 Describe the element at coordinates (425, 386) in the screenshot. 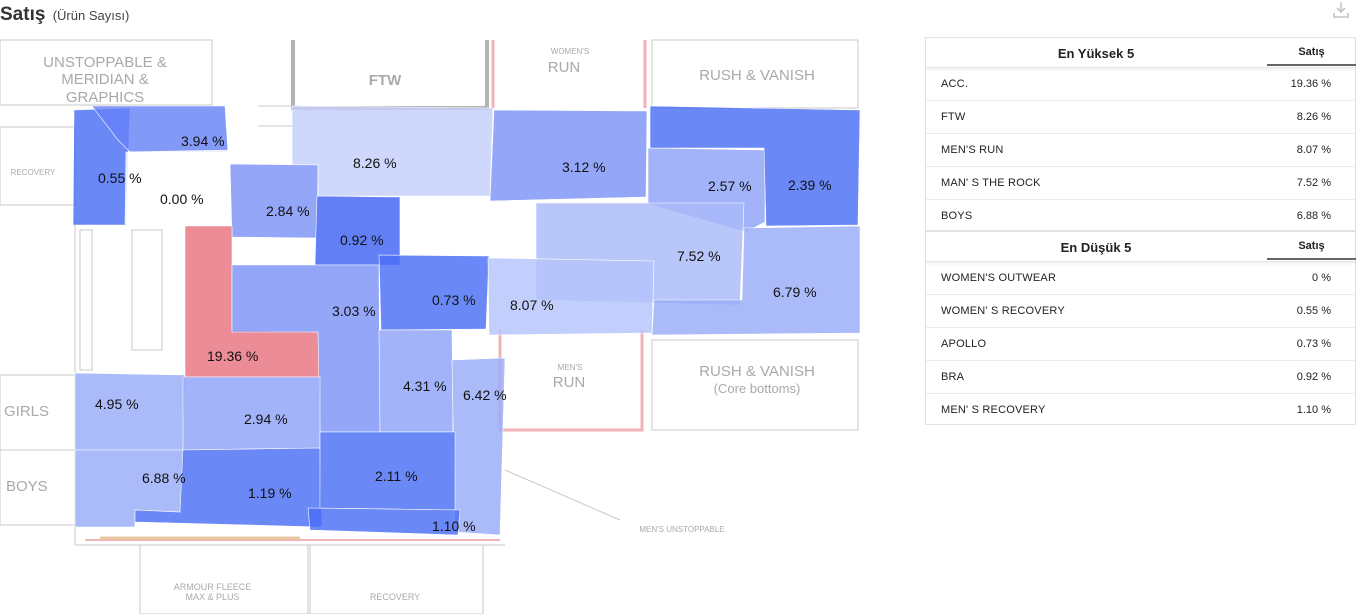

I see `zone-label-431: 4.31 %` at that location.